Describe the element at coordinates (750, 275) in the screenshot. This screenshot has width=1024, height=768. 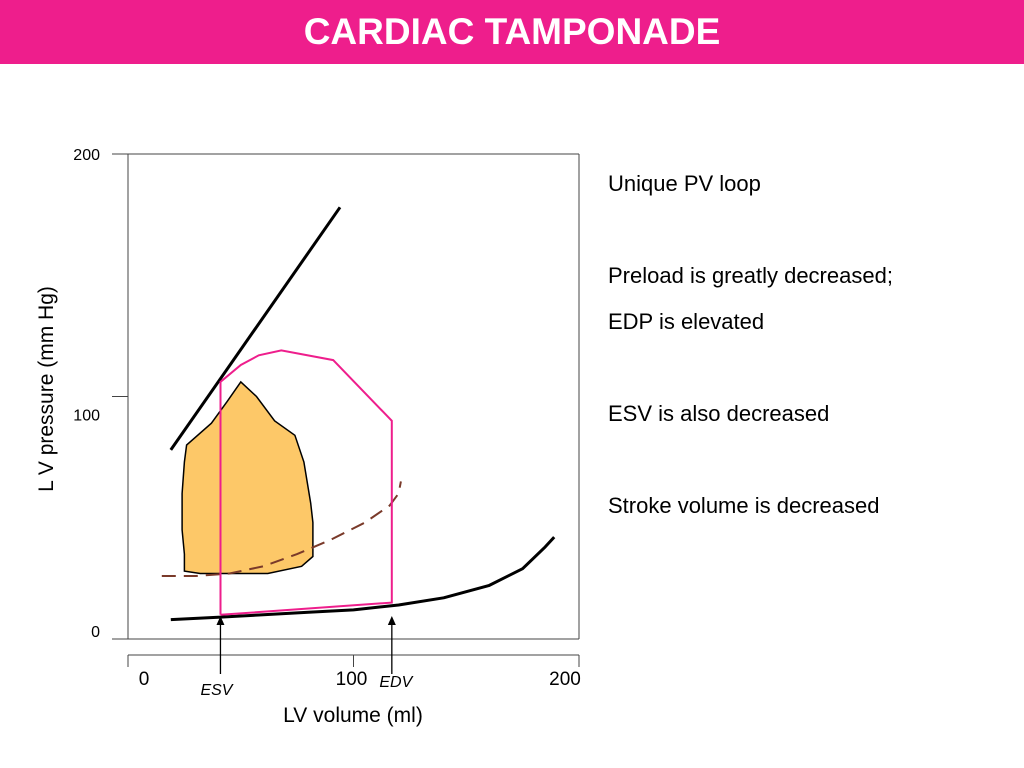
I see `note-preload: Preload is greatly decreased;` at that location.